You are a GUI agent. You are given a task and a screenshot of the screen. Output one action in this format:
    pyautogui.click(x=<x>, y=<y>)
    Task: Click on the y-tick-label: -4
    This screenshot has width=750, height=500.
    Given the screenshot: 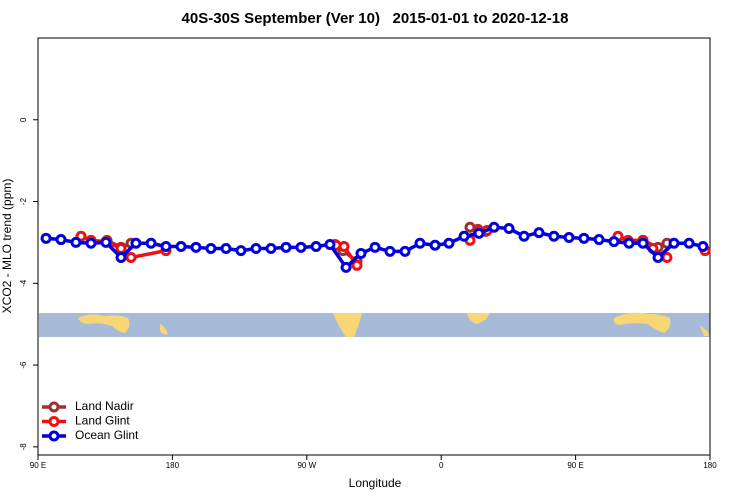 What is the action you would take?
    pyautogui.click(x=23, y=283)
    